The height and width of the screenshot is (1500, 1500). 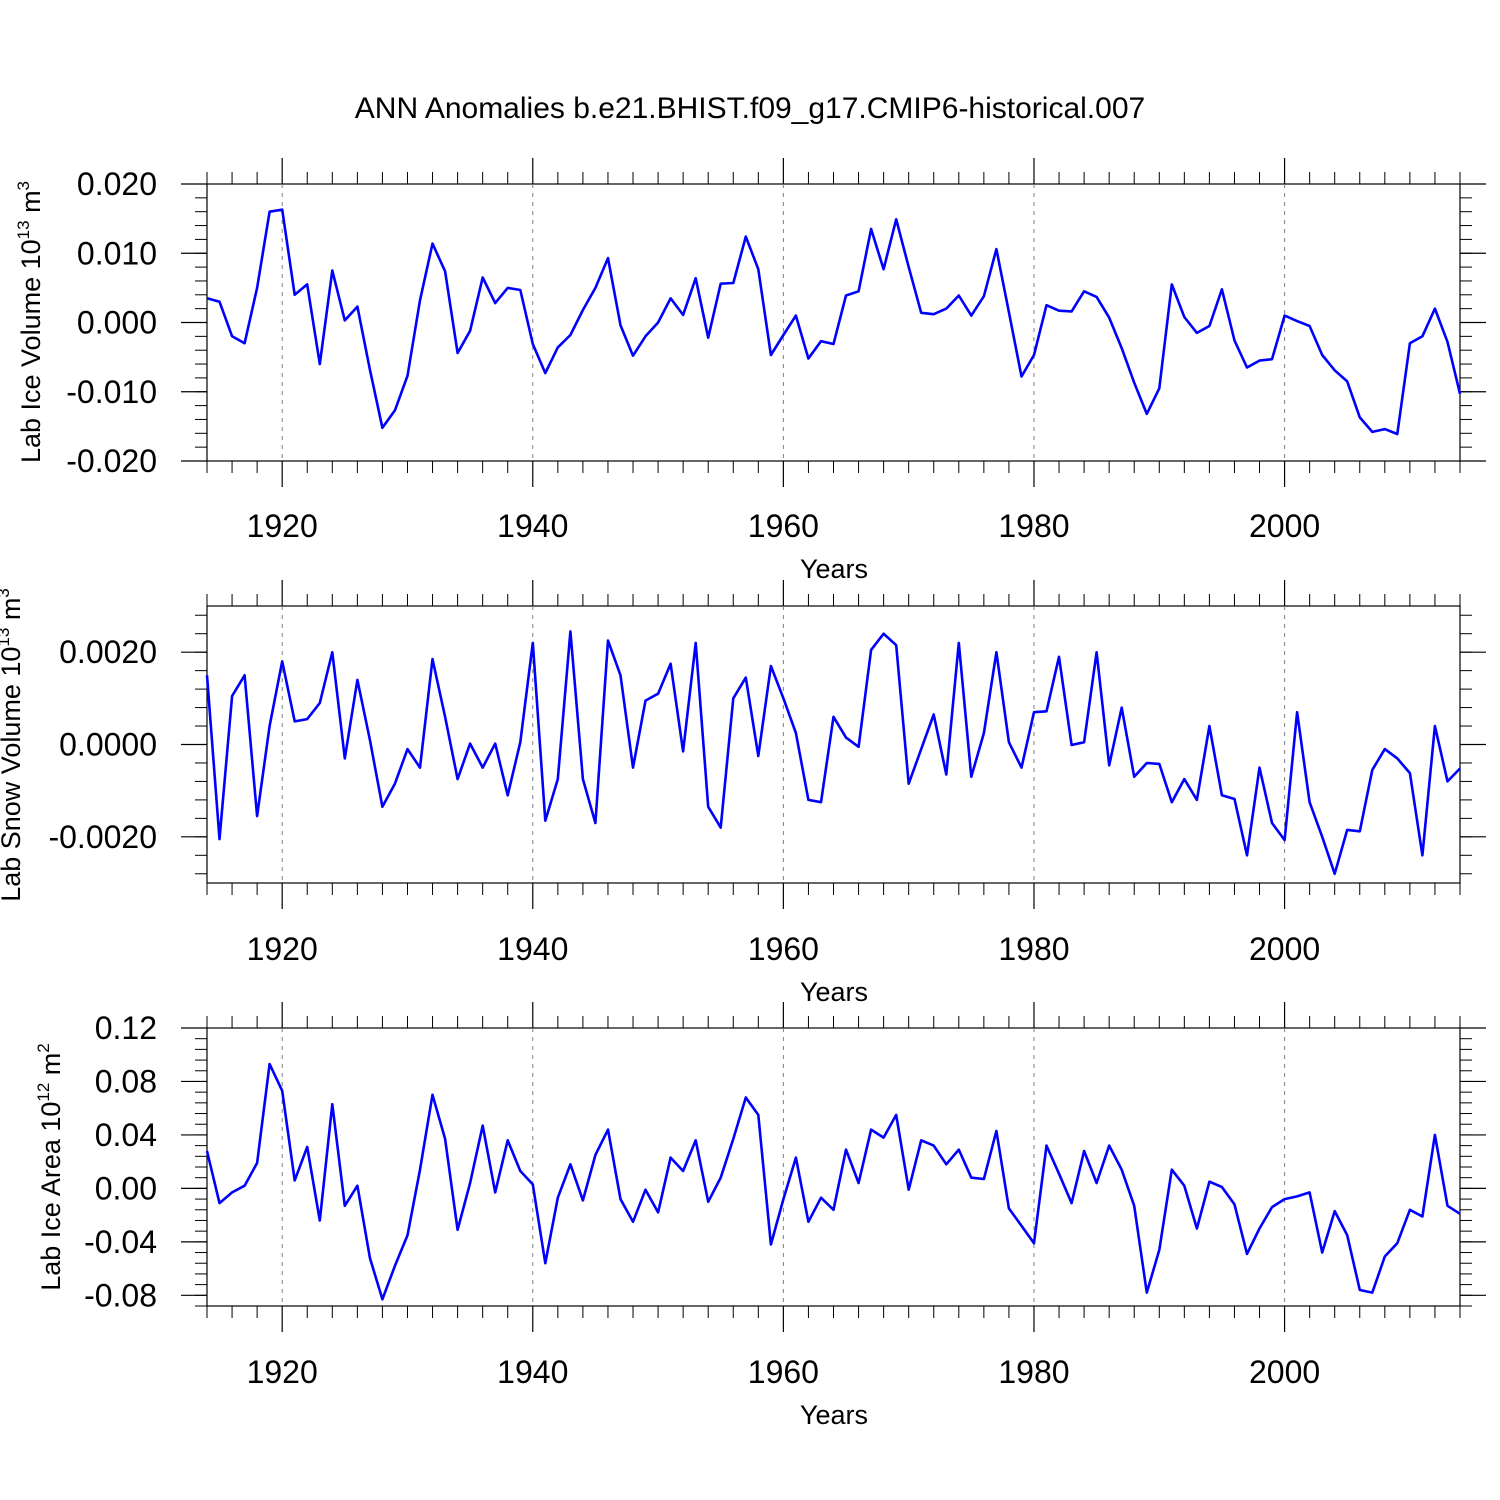 What do you see at coordinates (102, 837) in the screenshot?
I see `y-tick-label: -0.0020` at bounding box center [102, 837].